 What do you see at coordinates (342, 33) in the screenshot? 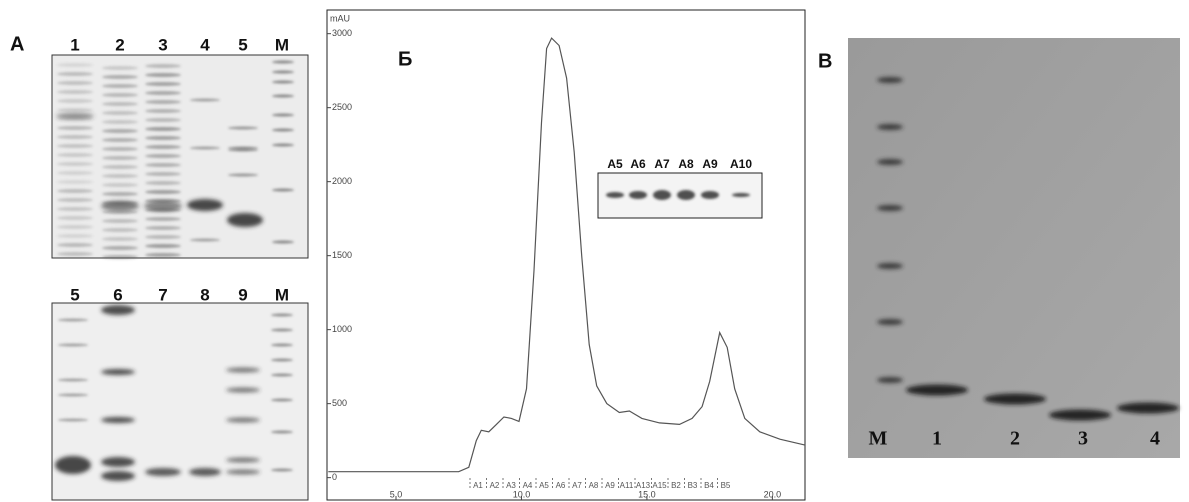
I see `y-tick-label: 3000` at bounding box center [342, 33].